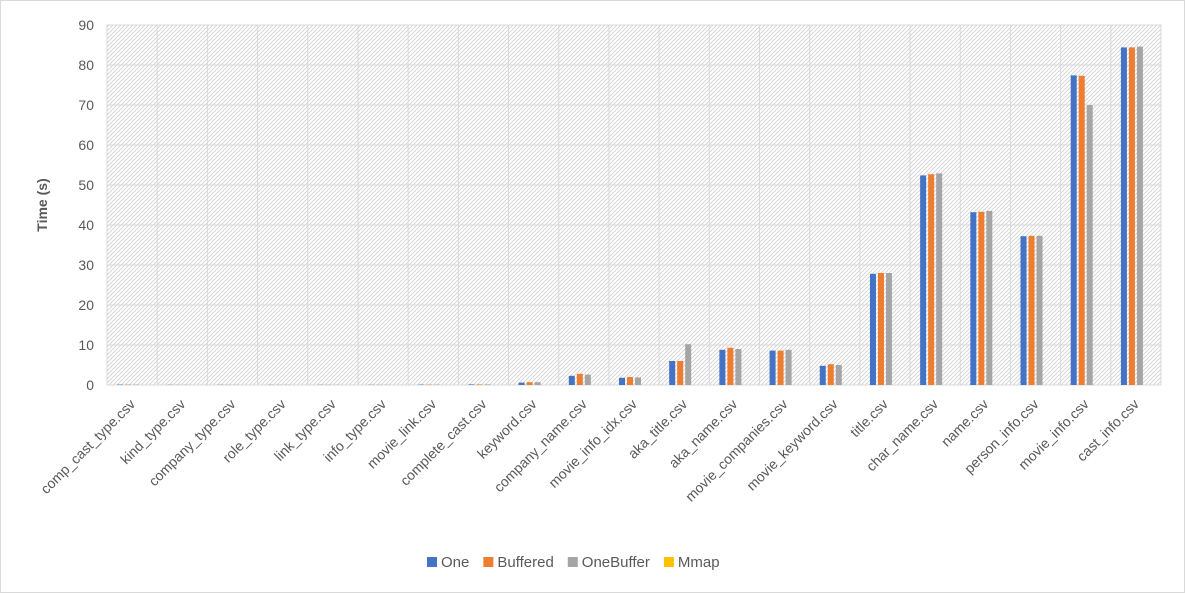 This screenshot has width=1185, height=594. Describe the element at coordinates (86, 345) in the screenshot. I see `y-tick-label: 10` at that location.